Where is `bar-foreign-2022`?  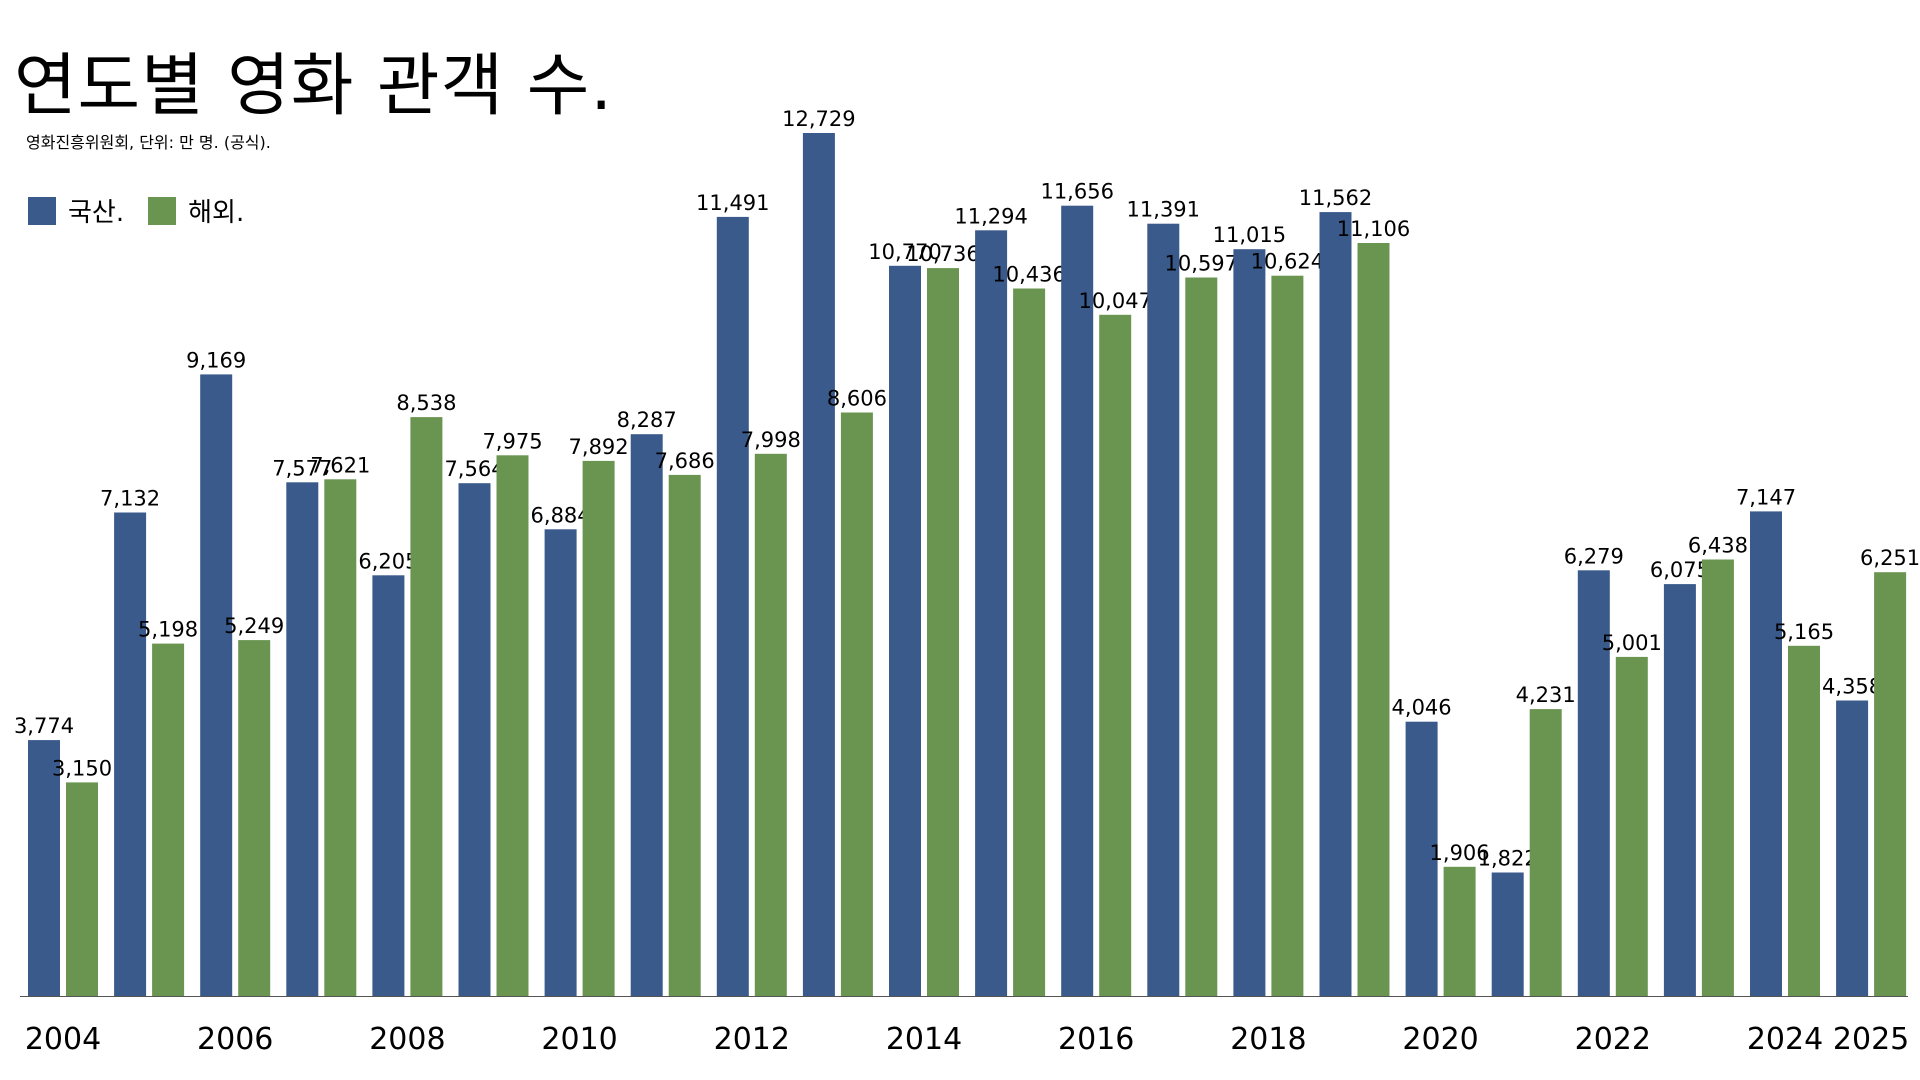 bar-foreign-2022 is located at coordinates (1631, 826).